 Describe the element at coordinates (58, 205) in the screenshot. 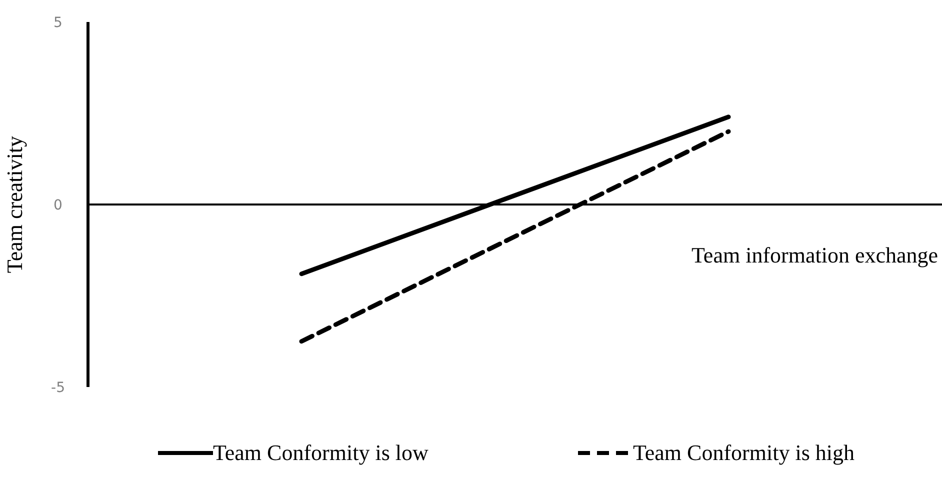

I see `y-tick-label: 0` at that location.